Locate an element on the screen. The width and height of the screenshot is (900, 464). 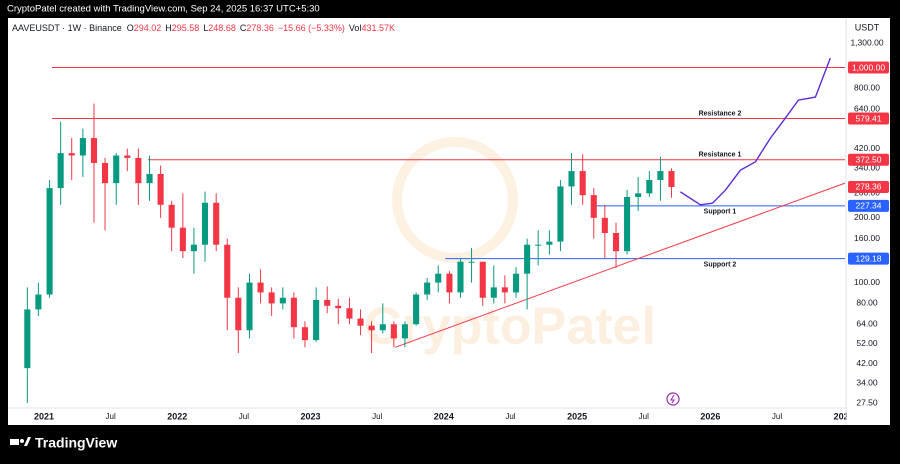
price-badge-label: 227.34 is located at coordinates (869, 206).